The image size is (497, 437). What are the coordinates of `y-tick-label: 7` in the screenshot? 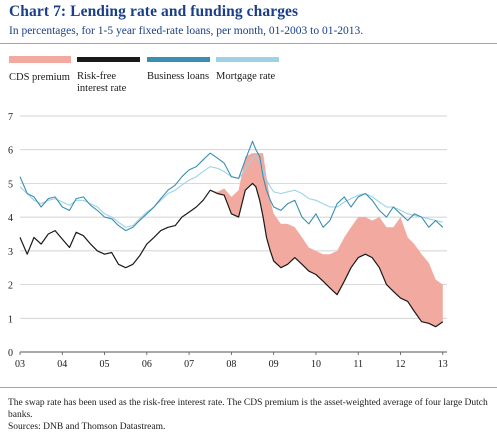 It's located at (10, 117).